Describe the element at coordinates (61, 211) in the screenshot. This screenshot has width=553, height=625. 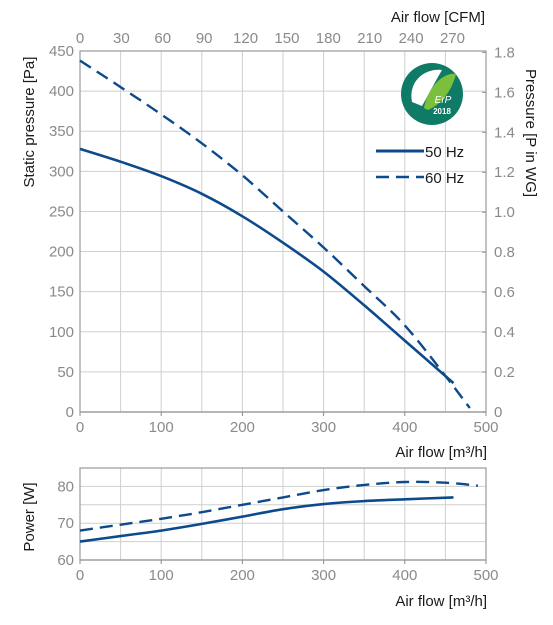
I see `y-tick-label: 250` at that location.